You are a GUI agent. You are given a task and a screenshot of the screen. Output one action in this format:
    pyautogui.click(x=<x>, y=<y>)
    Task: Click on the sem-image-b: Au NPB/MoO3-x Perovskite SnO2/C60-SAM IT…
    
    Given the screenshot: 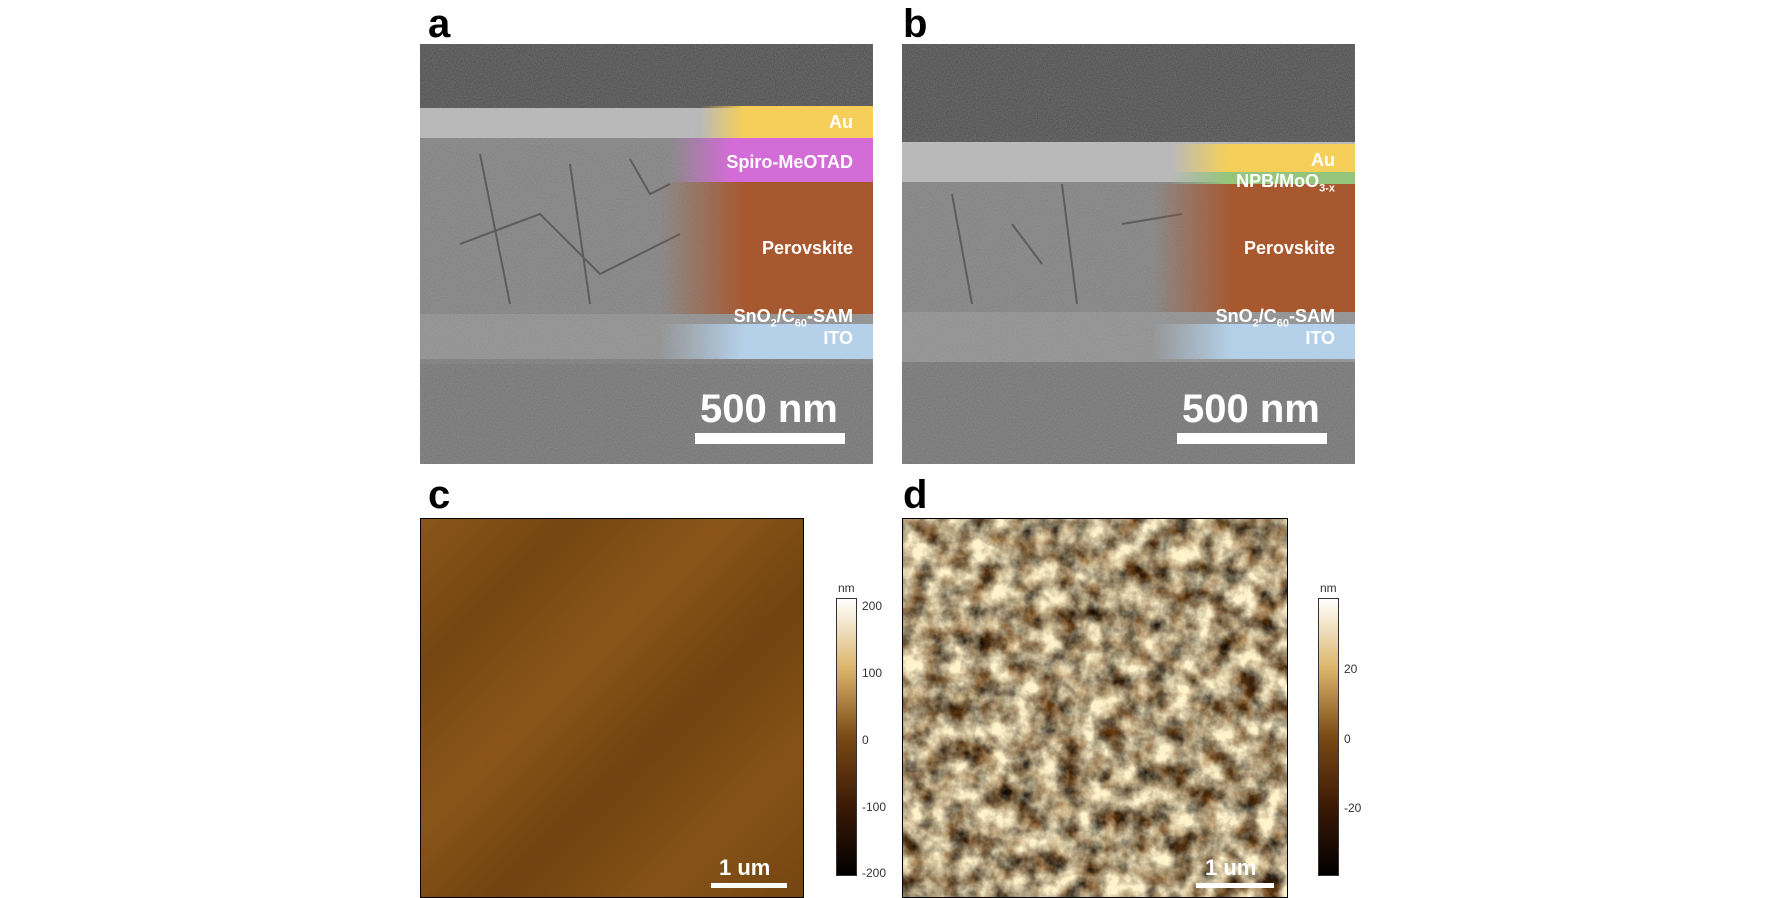 What is the action you would take?
    pyautogui.click(x=1128, y=254)
    